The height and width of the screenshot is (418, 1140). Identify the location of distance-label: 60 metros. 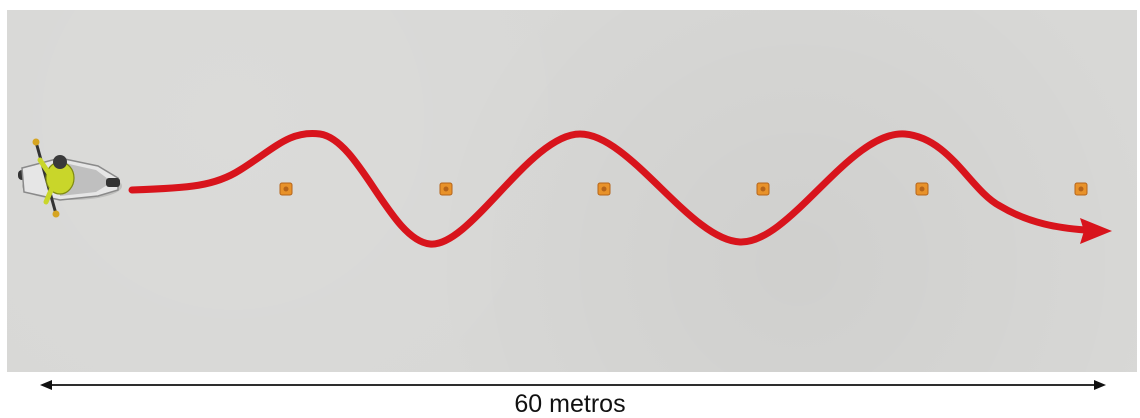
(570, 404).